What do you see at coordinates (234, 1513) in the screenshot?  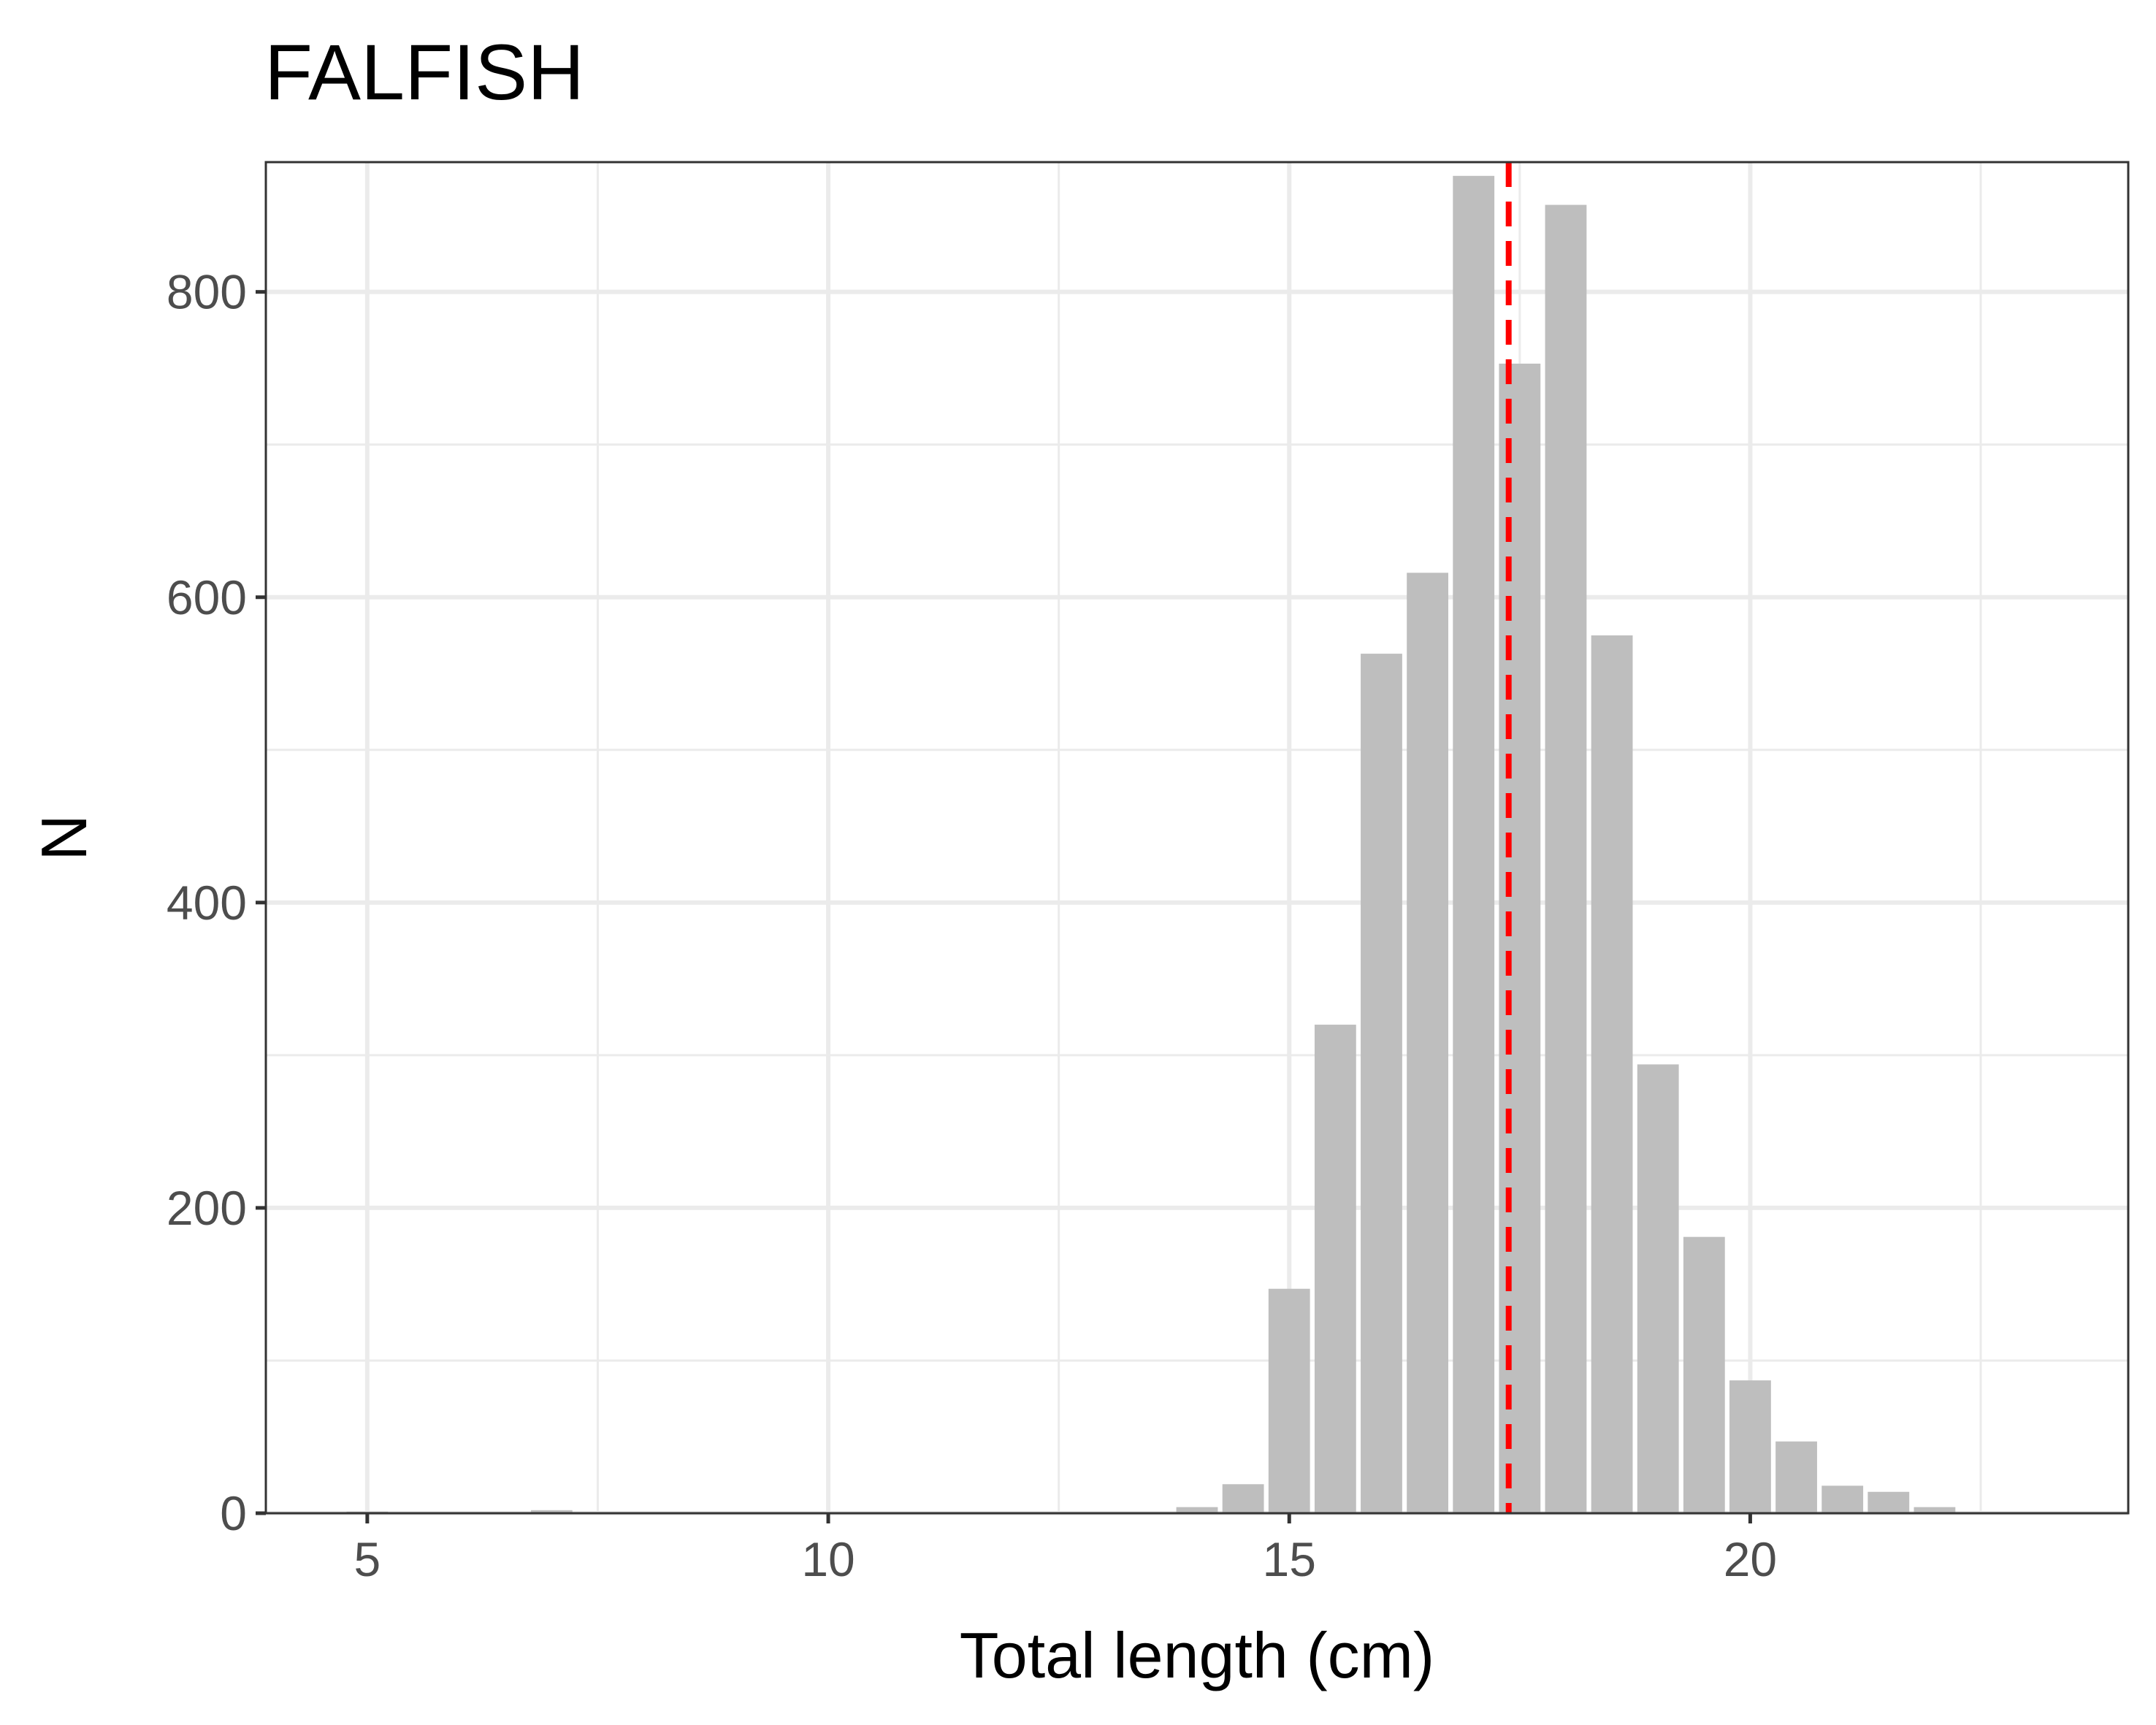 I see `y-tick-label: 0` at bounding box center [234, 1513].